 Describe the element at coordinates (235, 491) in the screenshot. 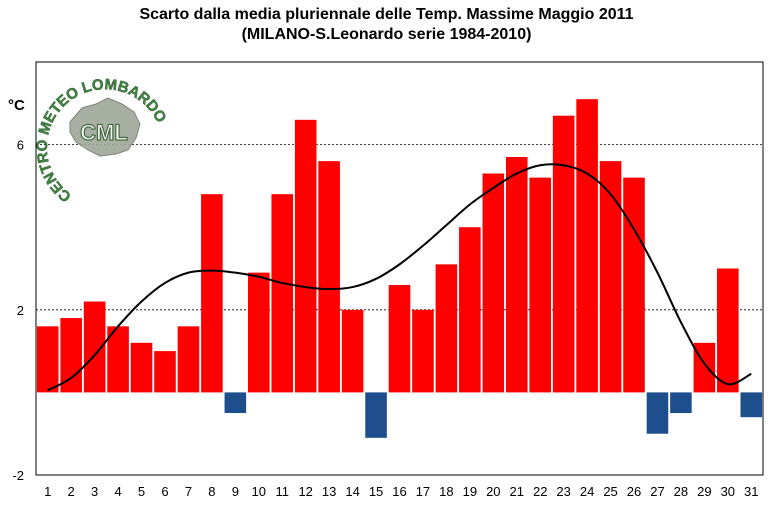

I see `x-tick-label: 9` at that location.